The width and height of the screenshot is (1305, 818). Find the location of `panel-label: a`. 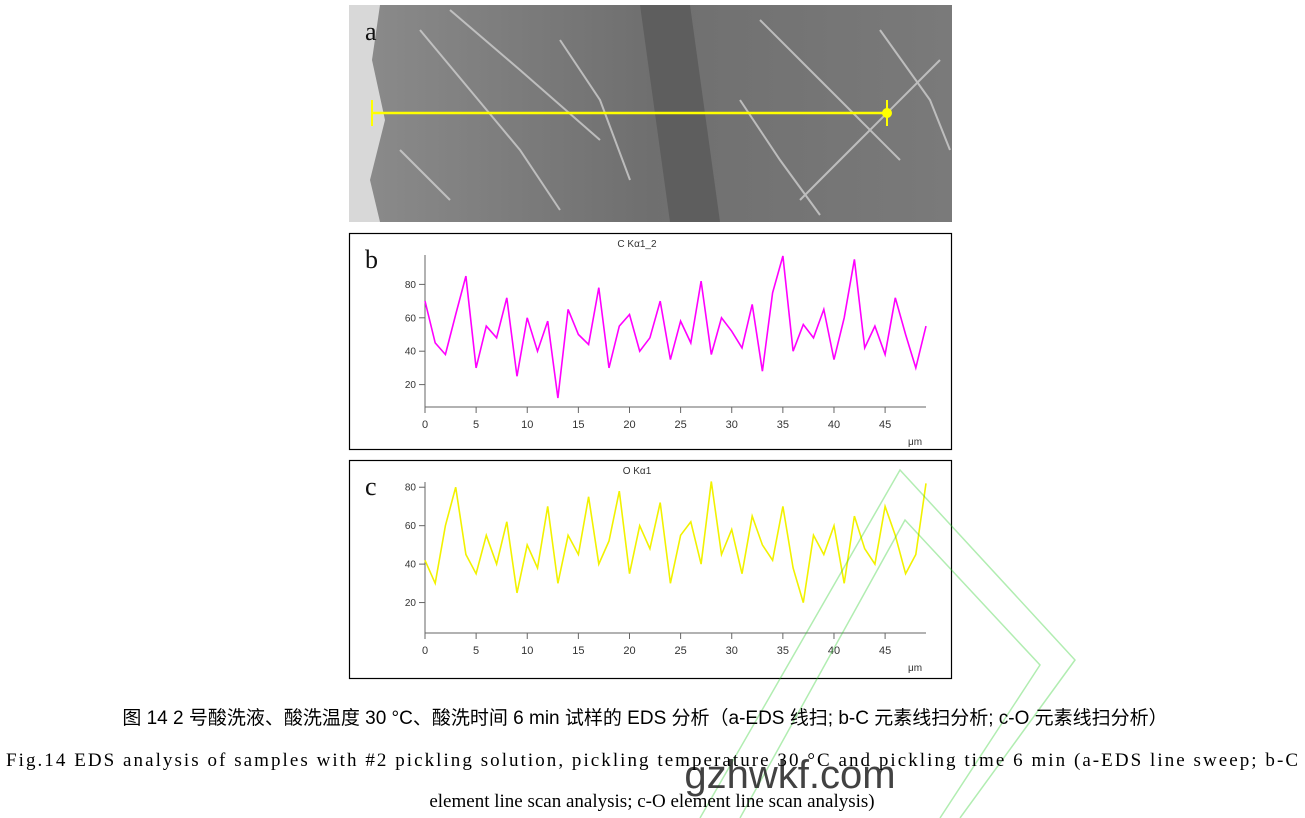

panel-label: a is located at coordinates (371, 31).